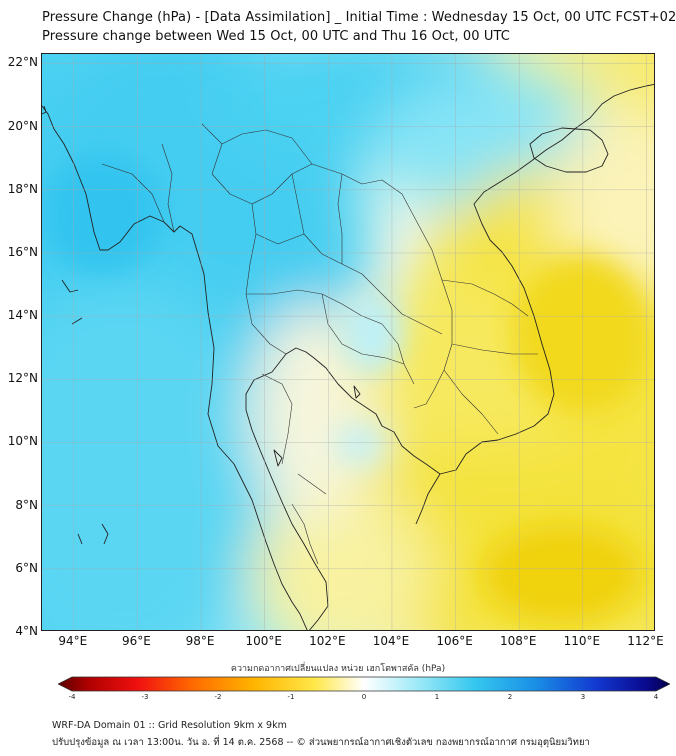 This screenshot has height=756, width=676. What do you see at coordinates (518, 641) in the screenshot?
I see `longitude-tick-label: 108°E` at bounding box center [518, 641].